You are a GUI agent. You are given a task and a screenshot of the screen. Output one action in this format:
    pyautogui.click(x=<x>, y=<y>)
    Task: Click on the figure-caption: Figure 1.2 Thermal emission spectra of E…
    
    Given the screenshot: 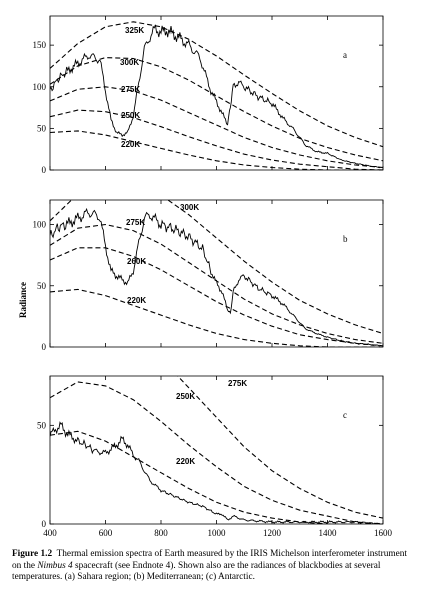 What is the action you would take?
    pyautogui.click(x=214, y=566)
    